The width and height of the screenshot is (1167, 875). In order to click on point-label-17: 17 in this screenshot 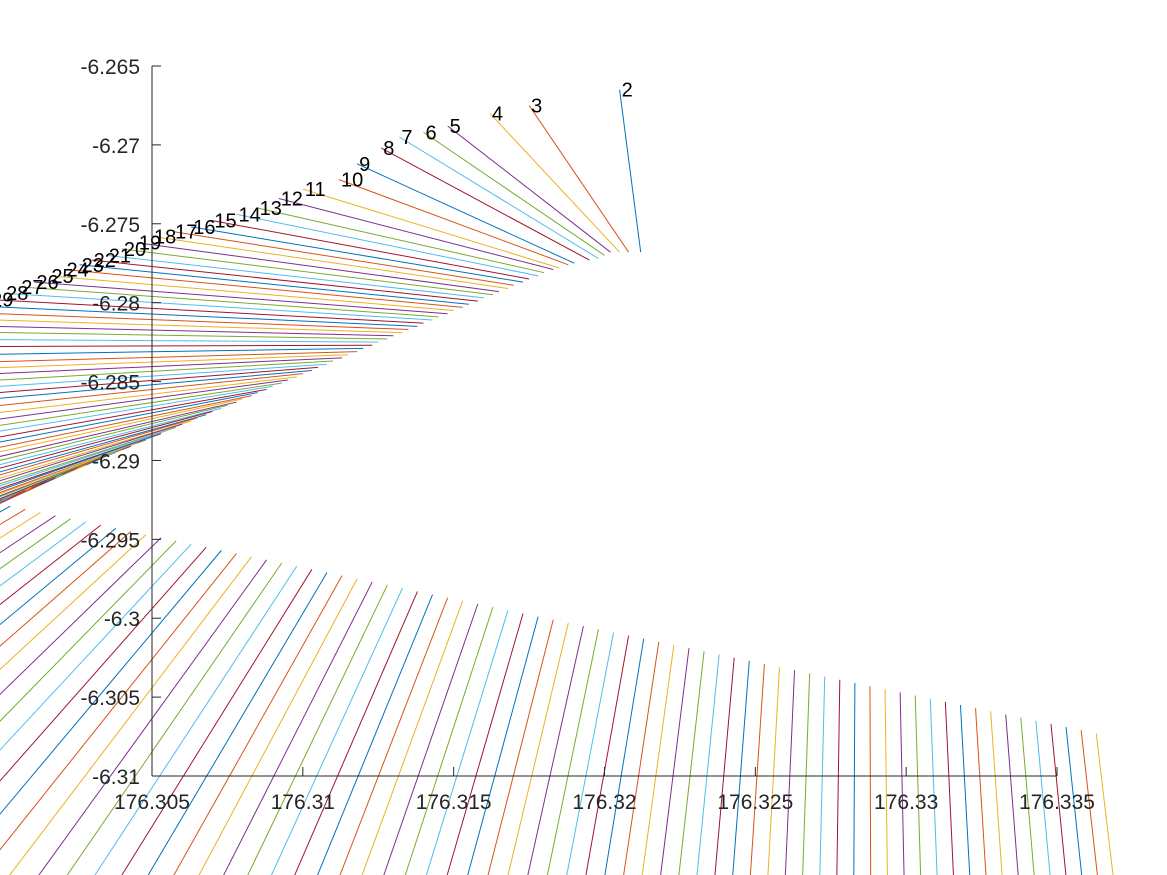, I will do `click(186, 233)`.